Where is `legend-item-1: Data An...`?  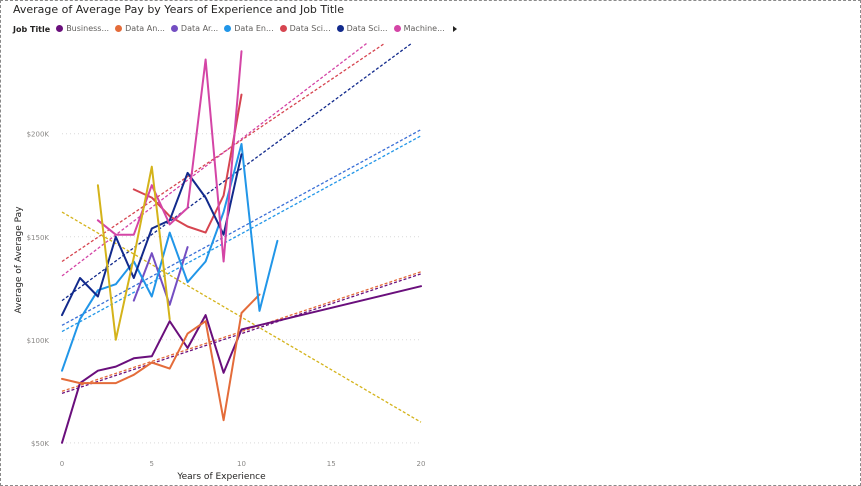 legend-item-1: Data An... is located at coordinates (140, 28).